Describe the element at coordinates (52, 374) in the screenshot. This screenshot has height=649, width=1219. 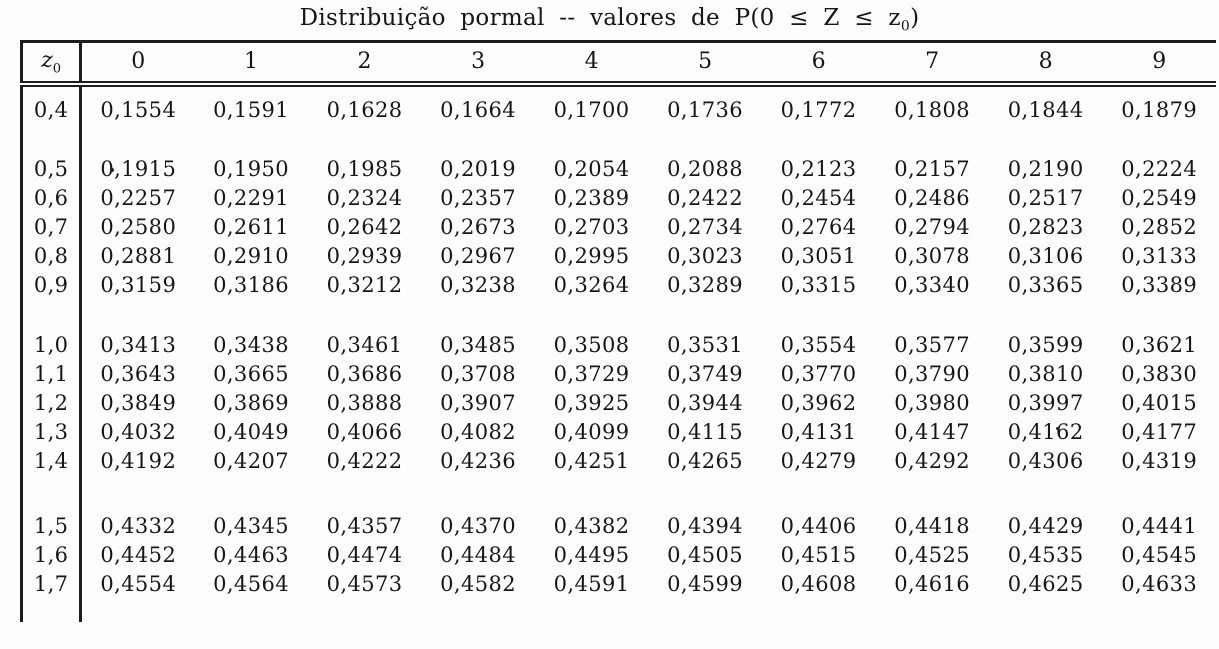
I see `row-z-label: 1,1` at that location.